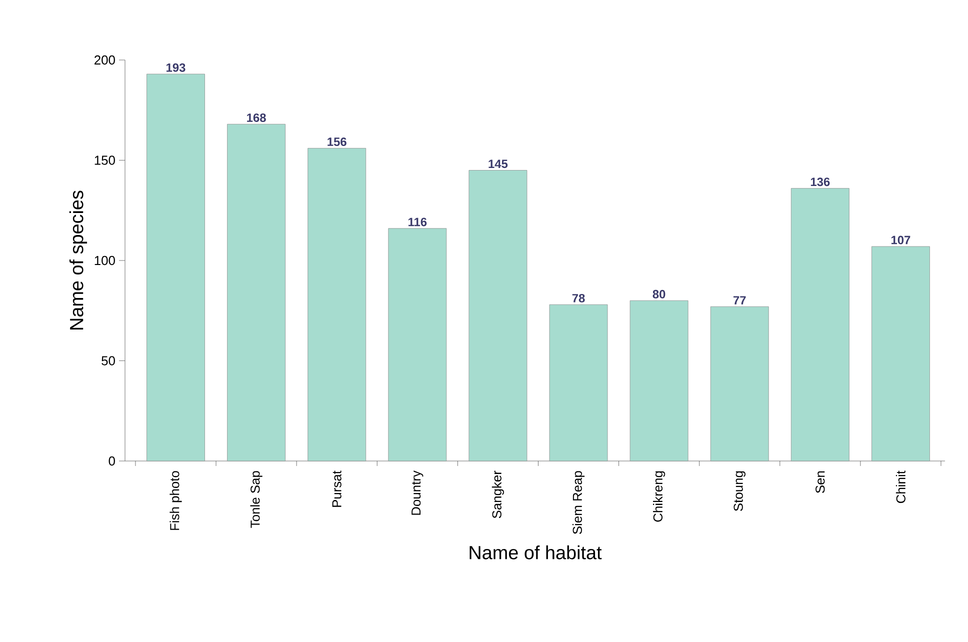 The width and height of the screenshot is (968, 642). I want to click on x-tick-label: Tonle Sap, so click(256, 499).